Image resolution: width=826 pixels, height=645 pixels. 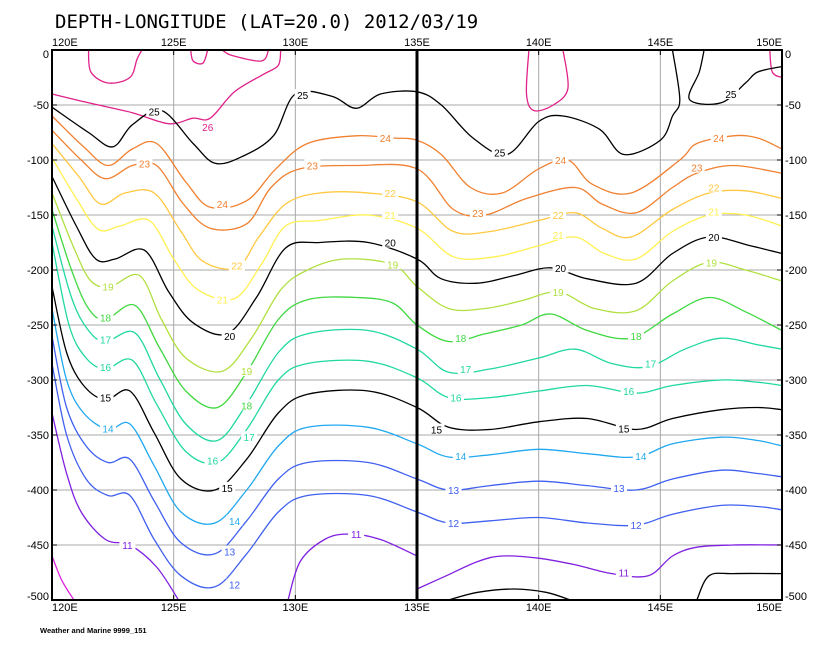 What do you see at coordinates (295, 608) in the screenshot?
I see `x-tick-label-bottom: 130E` at bounding box center [295, 608].